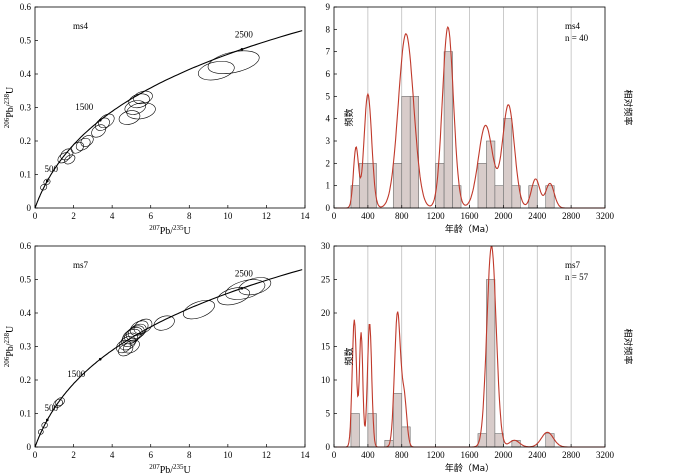  I want to click on sample-count-label: n = 40, so click(577, 38).